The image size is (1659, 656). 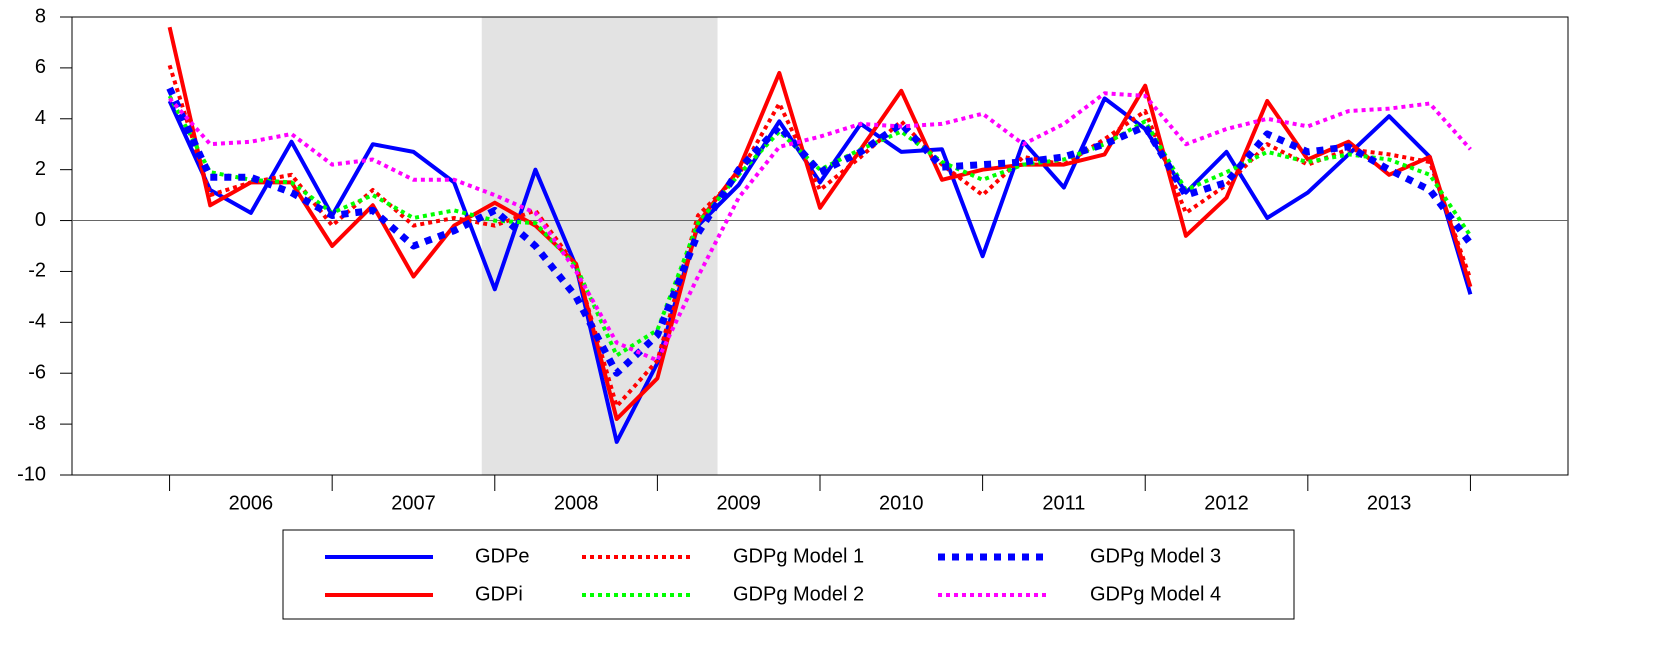 What do you see at coordinates (31, 474) in the screenshot?
I see `y-tick-label: -10` at bounding box center [31, 474].